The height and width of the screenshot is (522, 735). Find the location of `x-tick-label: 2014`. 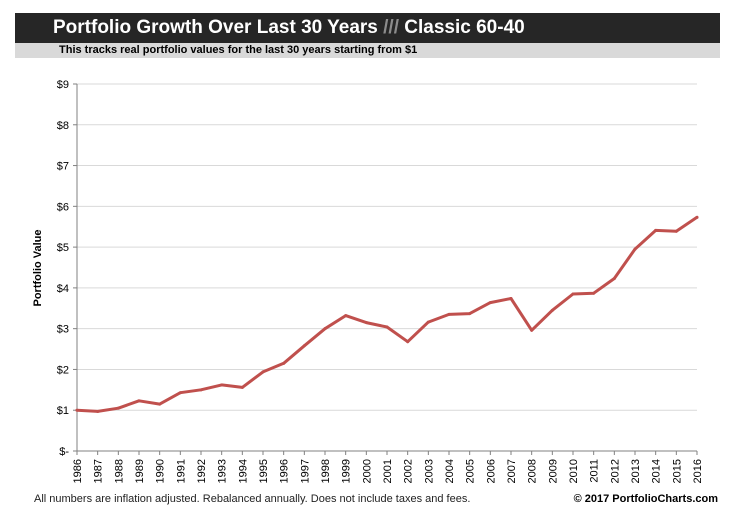

x-tick-label: 2014 is located at coordinates (657, 471).